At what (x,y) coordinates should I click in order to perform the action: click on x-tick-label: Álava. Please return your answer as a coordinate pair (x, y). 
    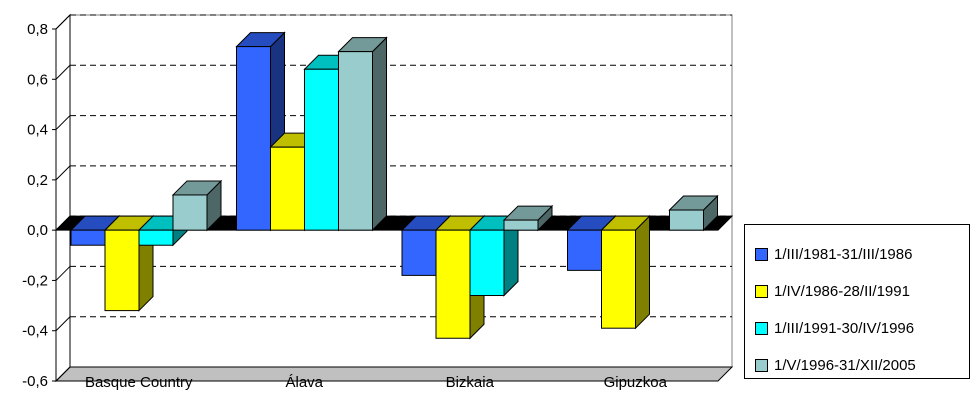
    Looking at the image, I should click on (304, 382).